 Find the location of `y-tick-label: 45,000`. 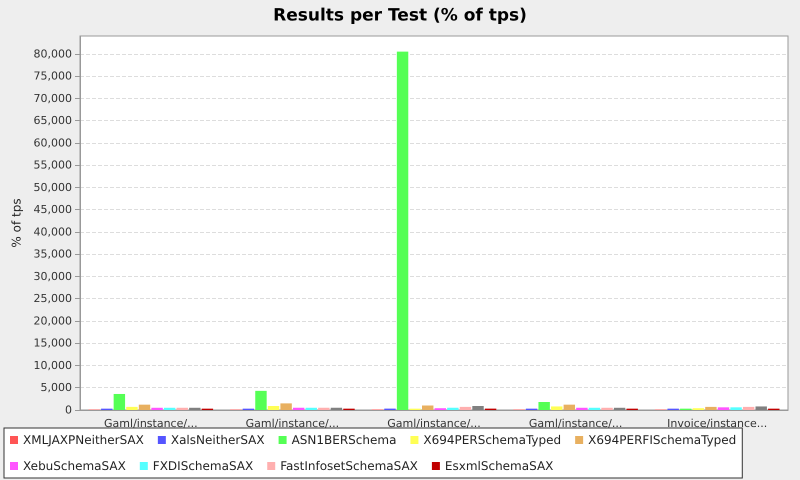

y-tick-label: 45,000 is located at coordinates (53, 209).